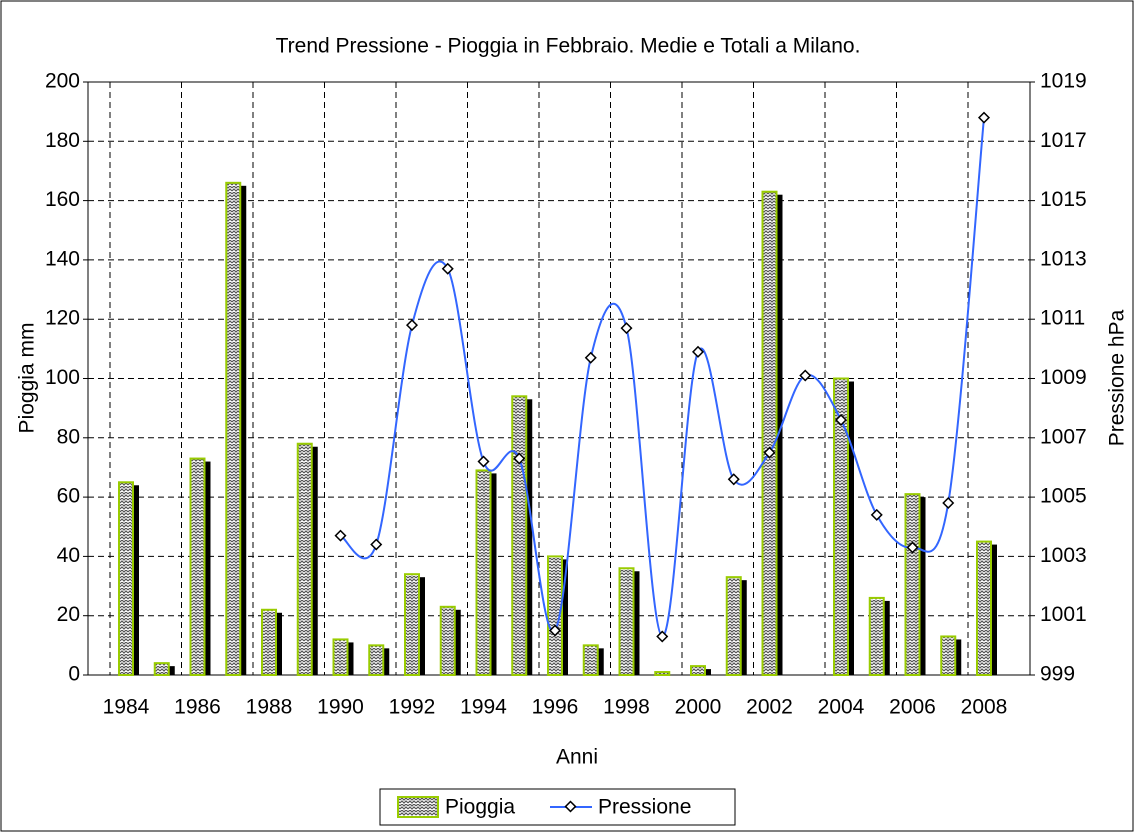 This screenshot has width=1135, height=833. What do you see at coordinates (269, 707) in the screenshot?
I see `x-tick-label: 1988` at bounding box center [269, 707].